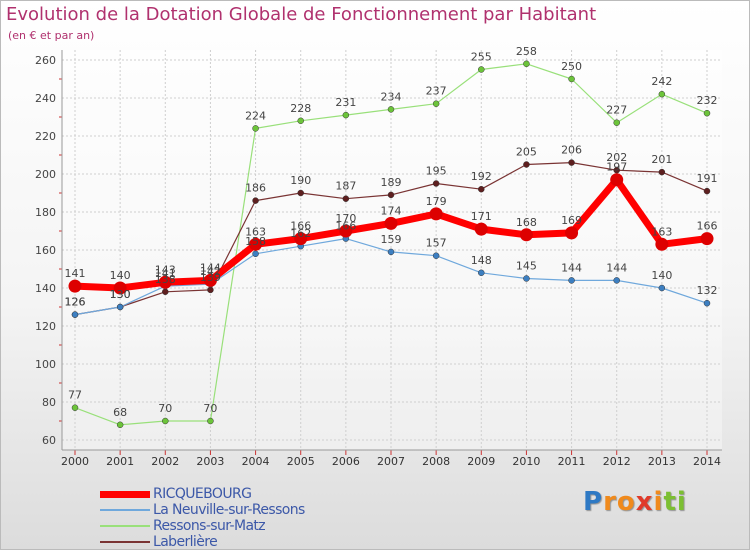  What do you see at coordinates (593, 502) in the screenshot?
I see `logo-letter: P` at bounding box center [593, 502].